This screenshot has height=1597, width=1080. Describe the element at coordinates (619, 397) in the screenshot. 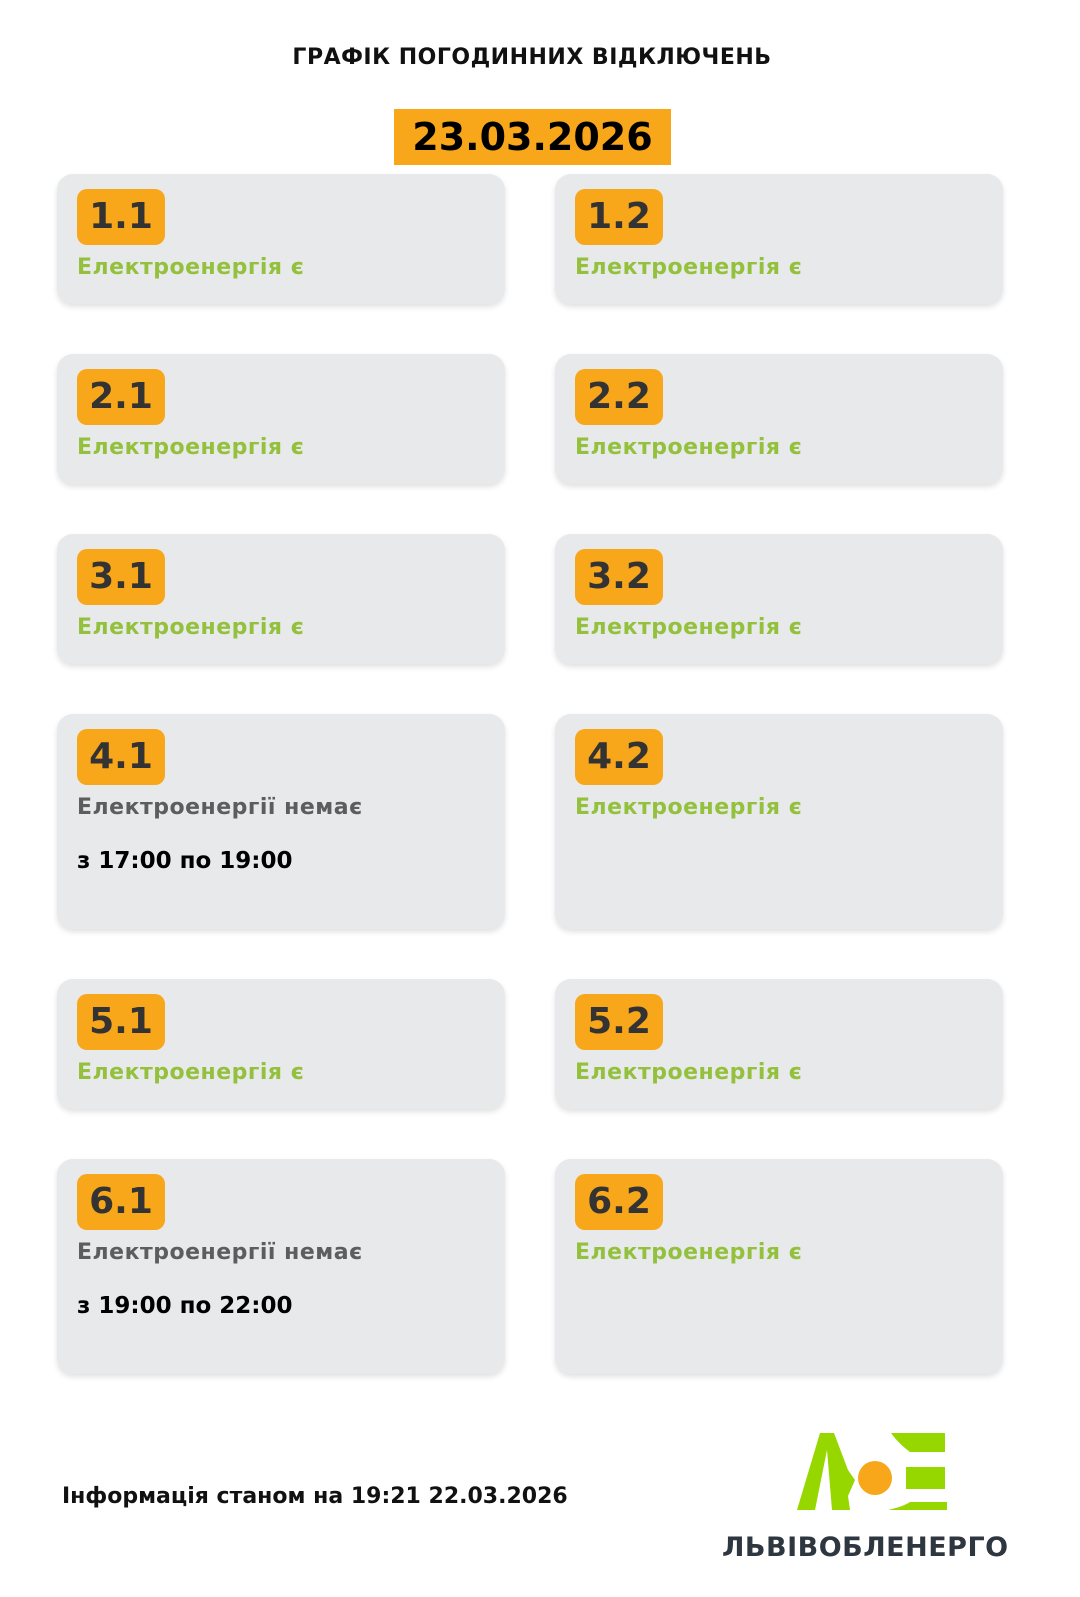

I see `group-badge: 2.2` at that location.